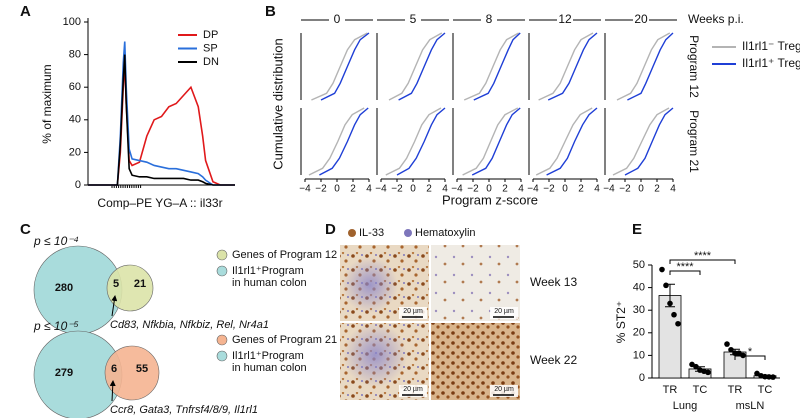 This screenshot has height=418, width=800. Describe the element at coordinates (25, 11) in the screenshot. I see `panel-label: A` at that location.